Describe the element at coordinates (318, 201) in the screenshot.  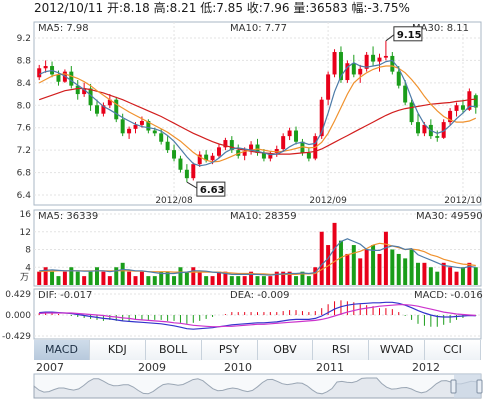
I see `price-x-ticks: 2012/08 2012/09 2012/10` at that location.